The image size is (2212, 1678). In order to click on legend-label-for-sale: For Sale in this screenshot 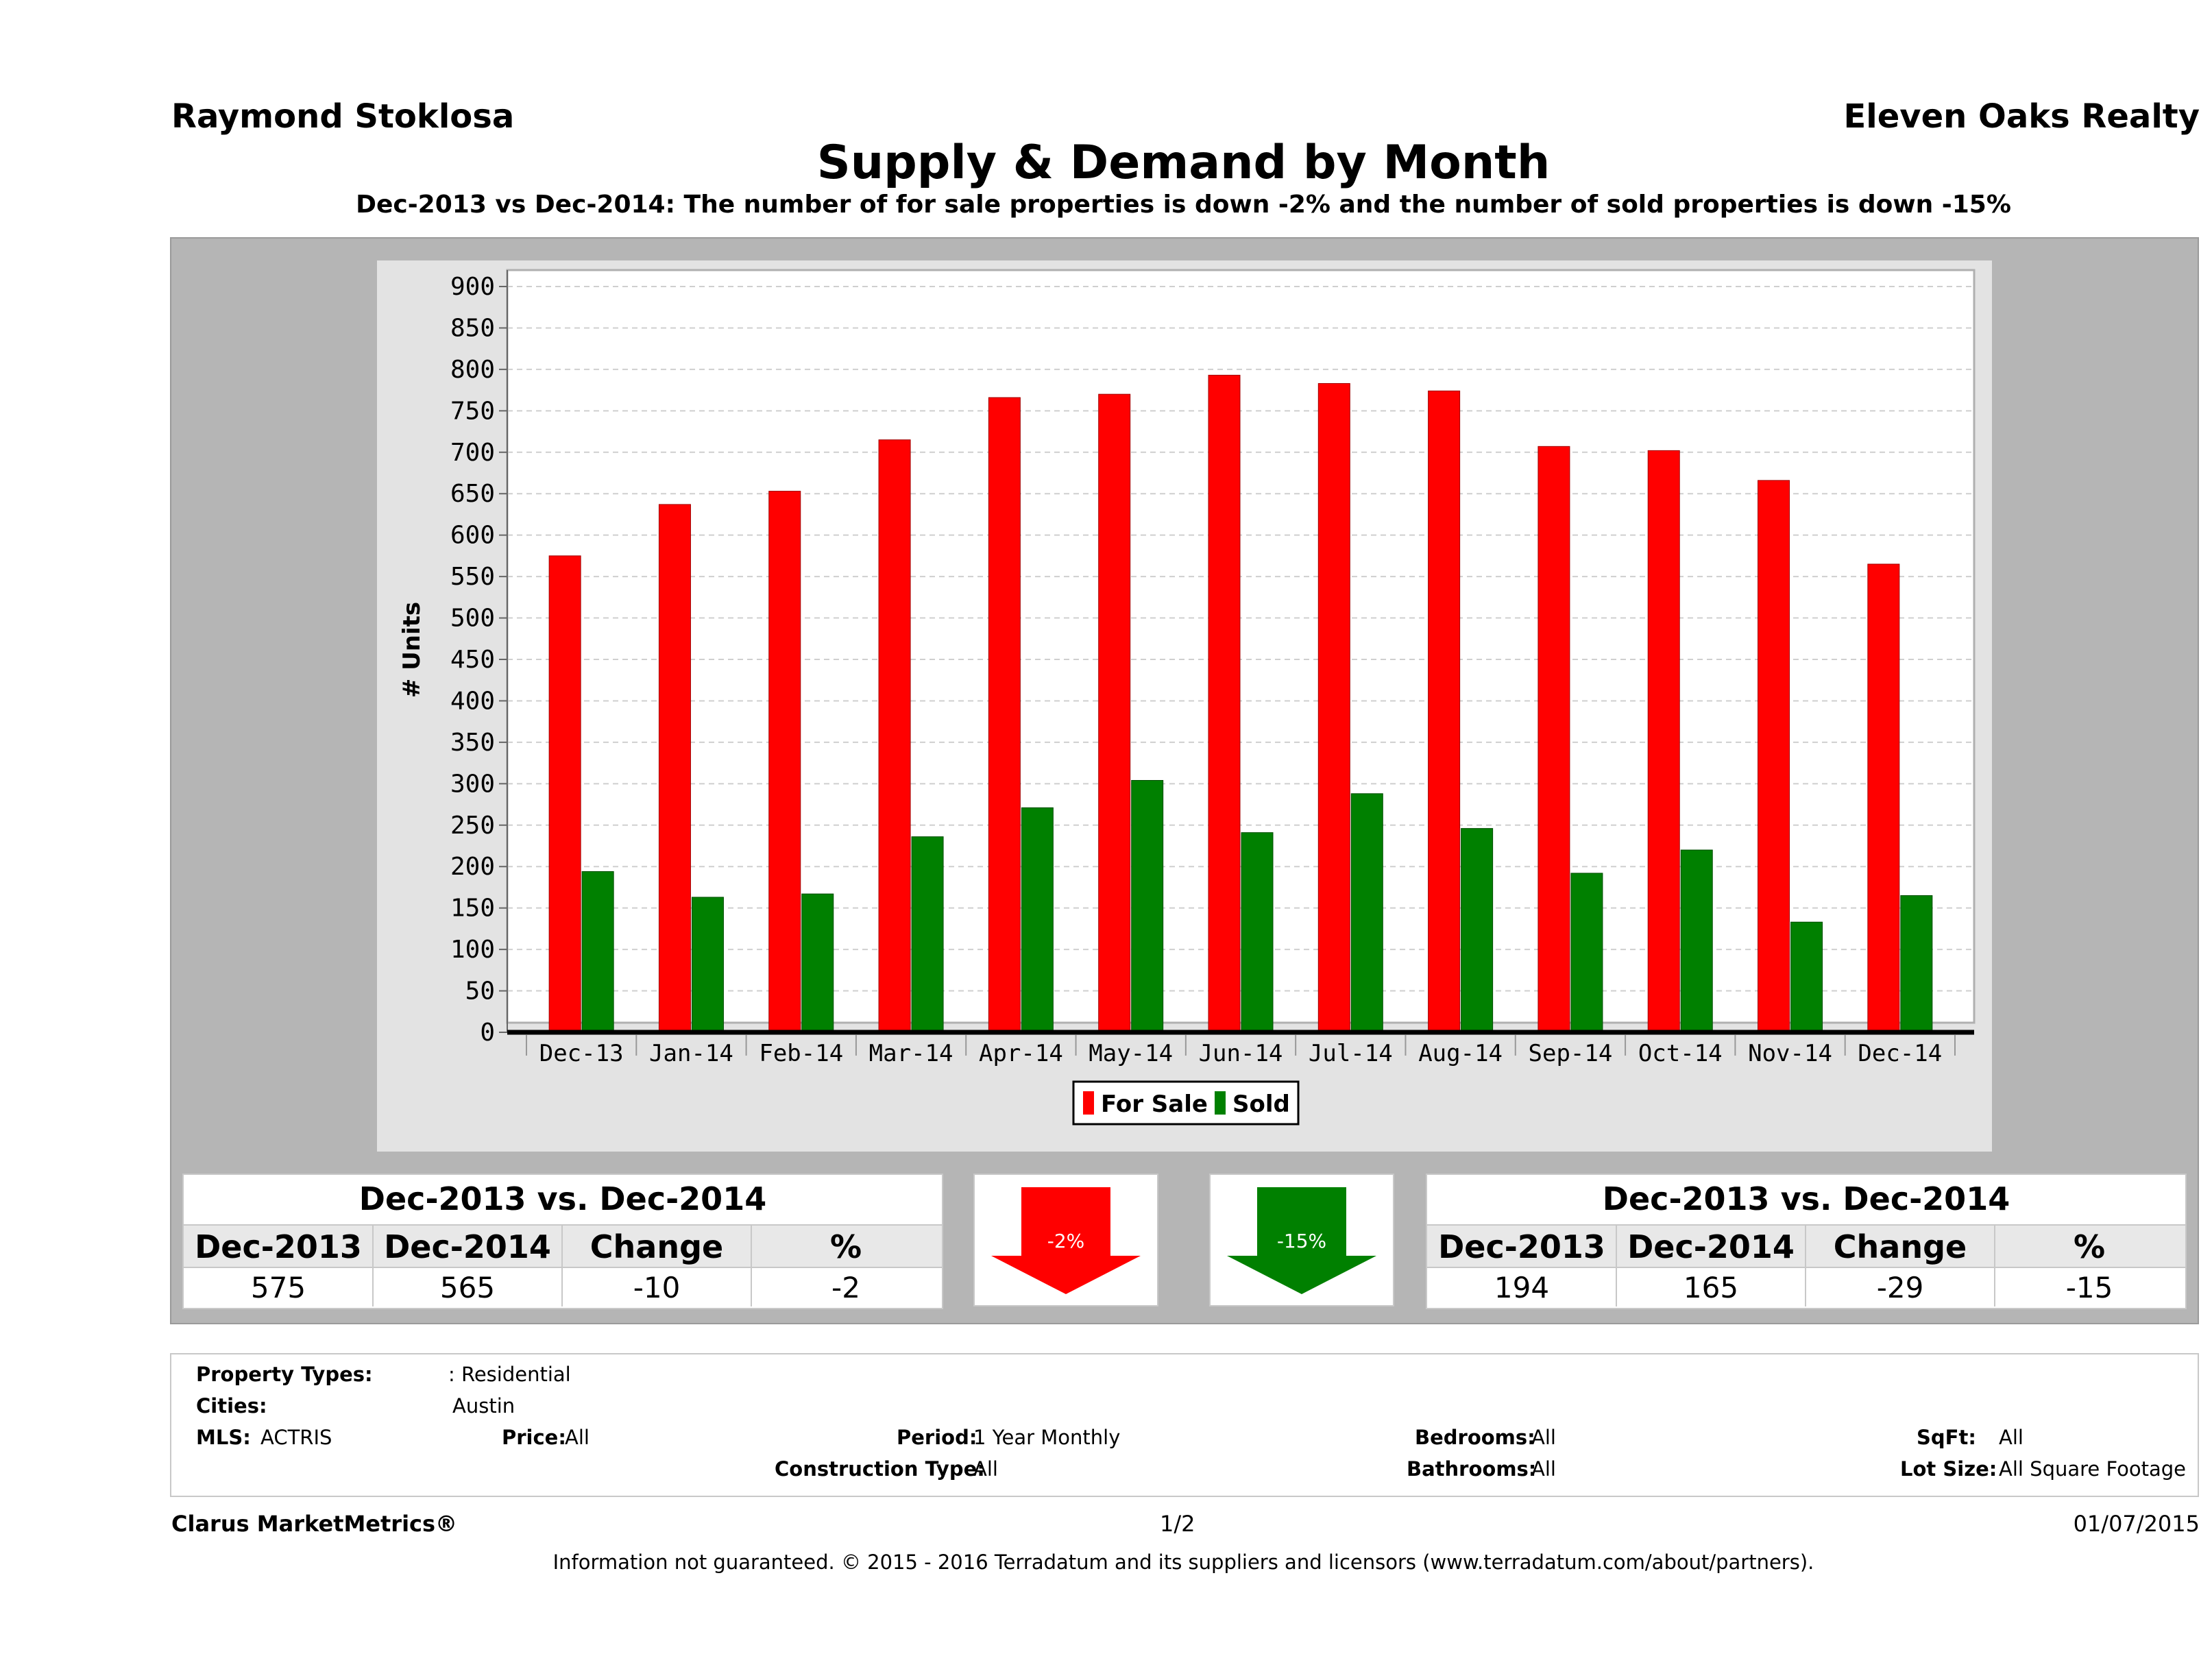, I will do `click(1154, 1104)`.